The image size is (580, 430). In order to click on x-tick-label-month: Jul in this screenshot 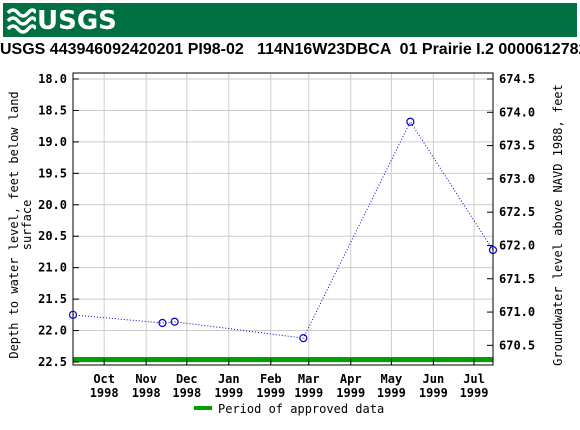, I will do `click(474, 379)`.